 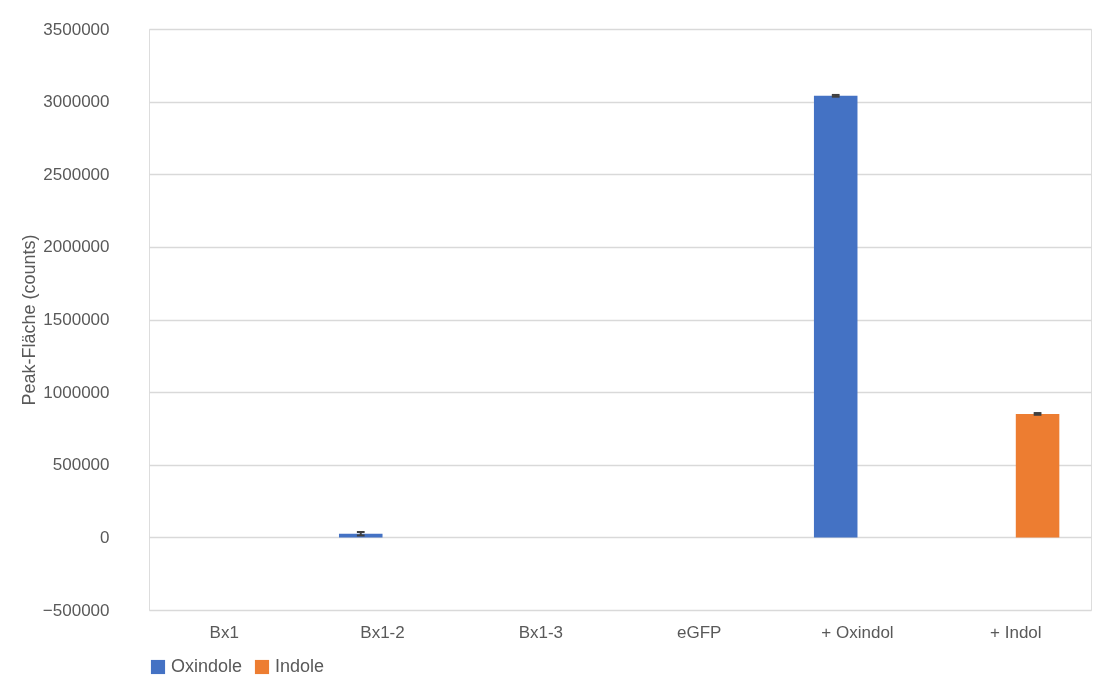 What do you see at coordinates (224, 632) in the screenshot?
I see `x-tick-label: Bx1` at bounding box center [224, 632].